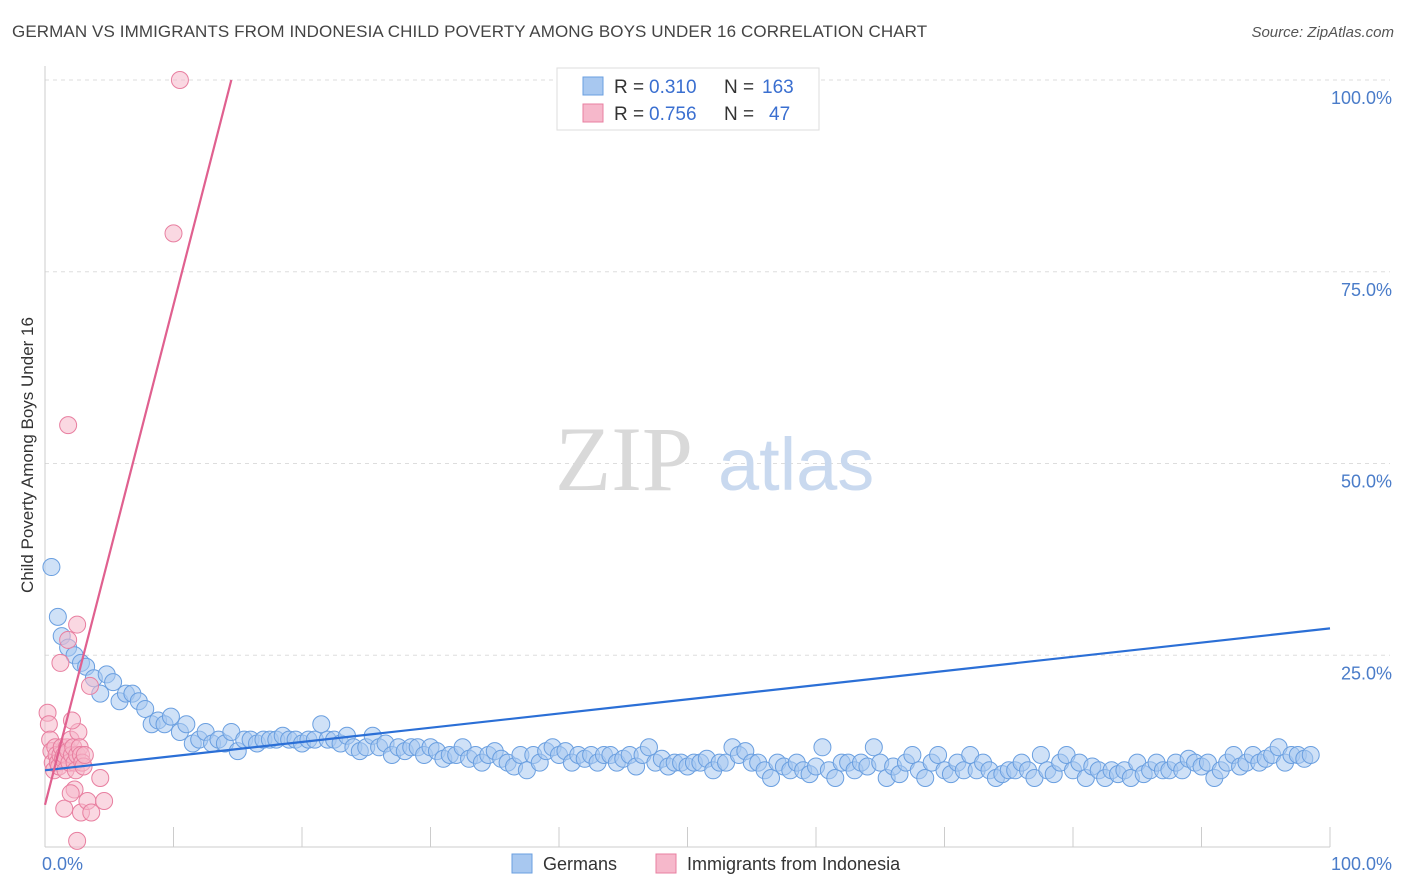 The image size is (1406, 892). What do you see at coordinates (794, 864) in the screenshot?
I see `bottom-legend-indonesia: Immigrants from Indonesia` at bounding box center [794, 864].